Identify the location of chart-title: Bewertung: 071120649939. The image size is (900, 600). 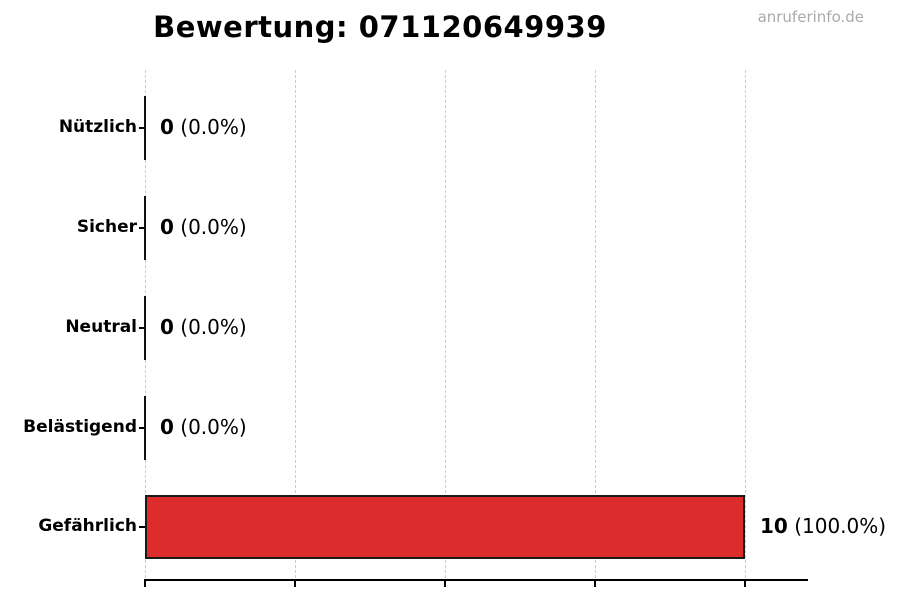
(380, 27).